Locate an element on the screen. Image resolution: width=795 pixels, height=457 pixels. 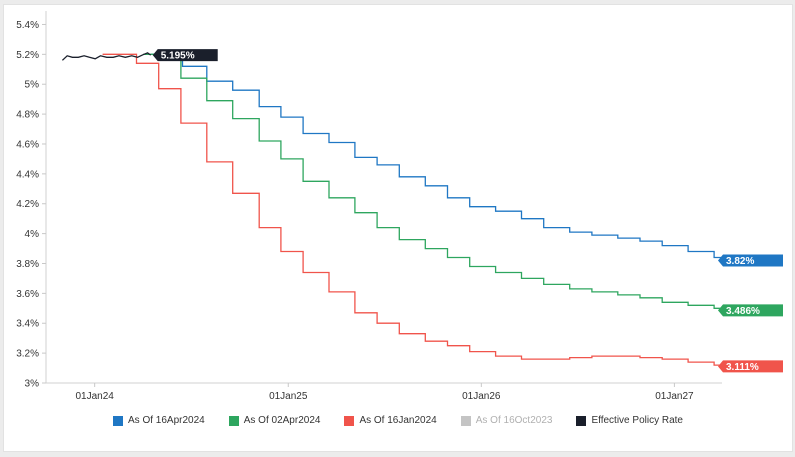
legend-label: As Of 16Apr2024 is located at coordinates (166, 420).